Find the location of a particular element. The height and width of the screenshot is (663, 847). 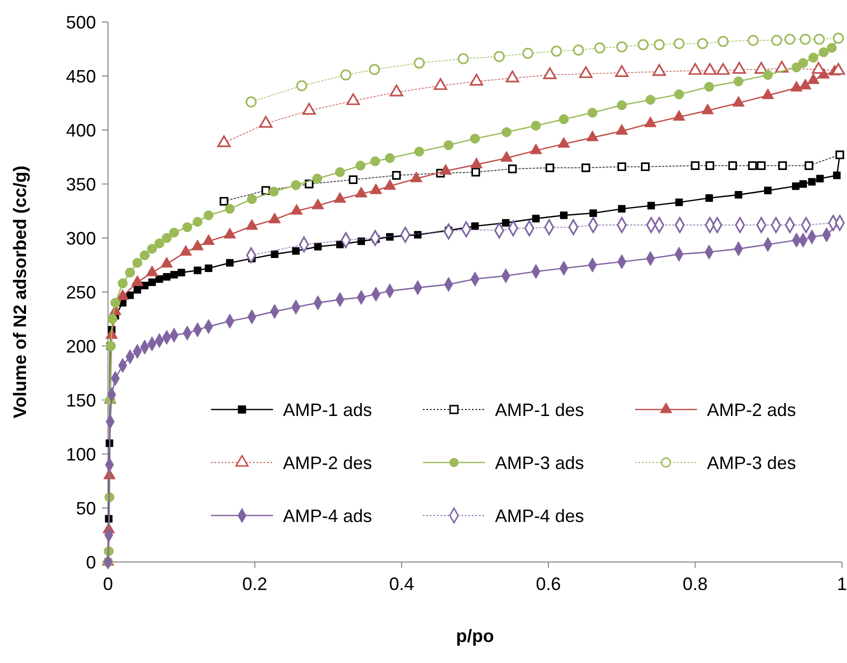

x-axis-title: p/po is located at coordinates (475, 636).